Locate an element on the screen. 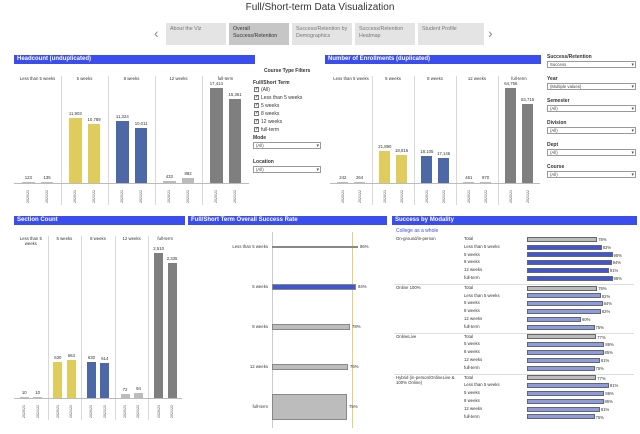  modality-value: 75% is located at coordinates (599, 417).